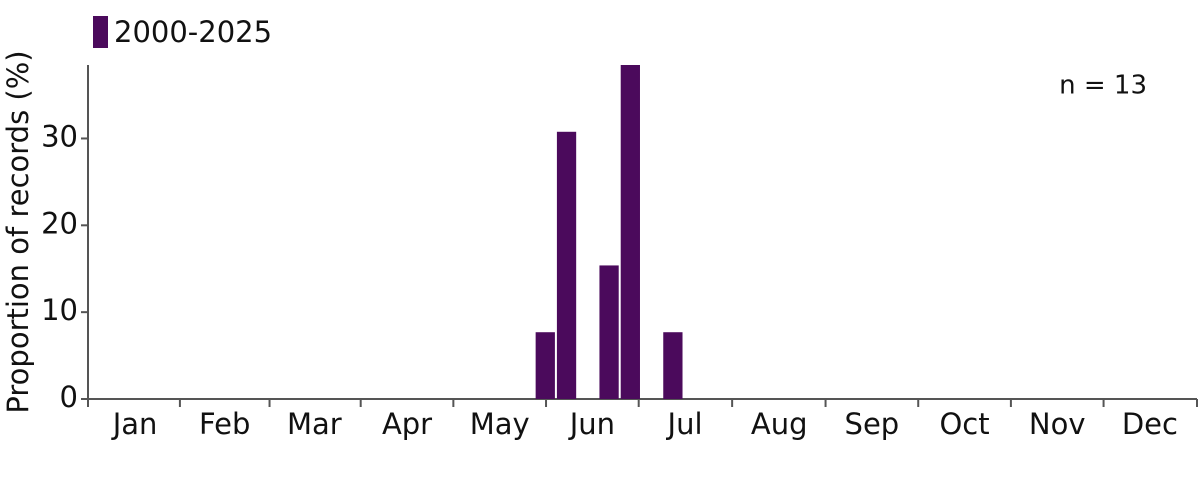  I want to click on annotation: n = 13, so click(1103, 86).